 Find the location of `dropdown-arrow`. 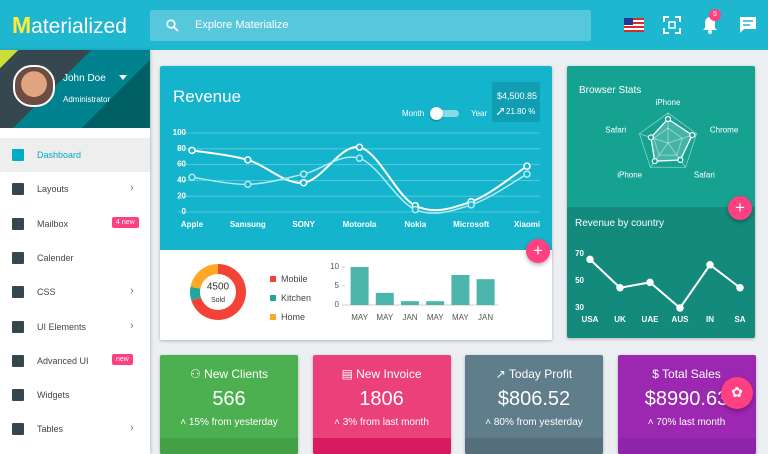

dropdown-arrow is located at coordinates (123, 78).